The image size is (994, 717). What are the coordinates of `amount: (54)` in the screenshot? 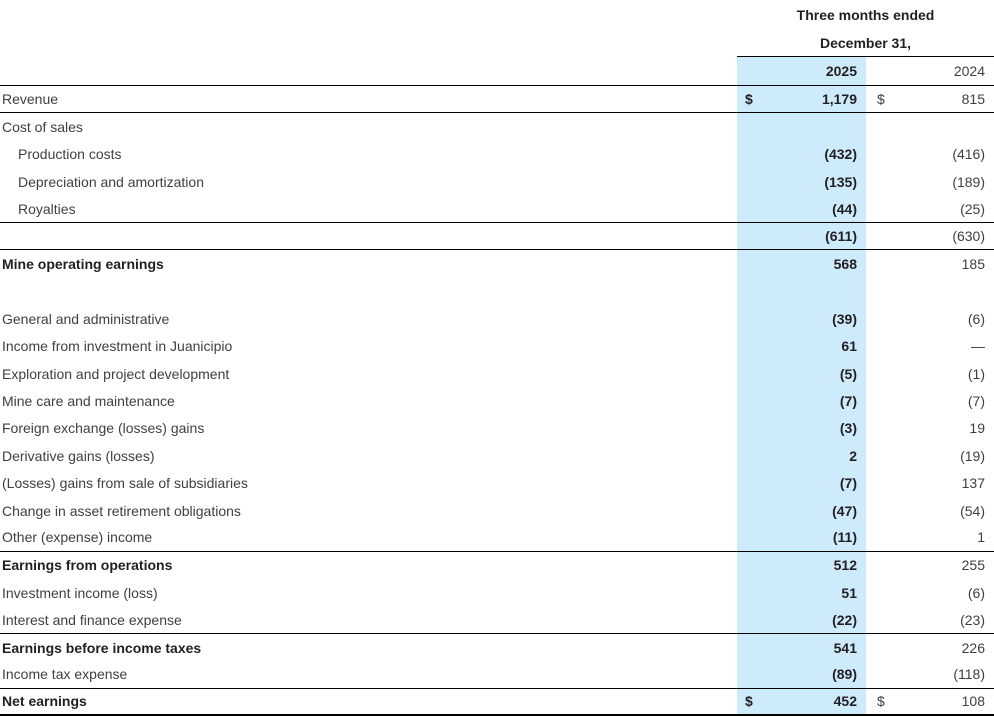 It's located at (972, 510).